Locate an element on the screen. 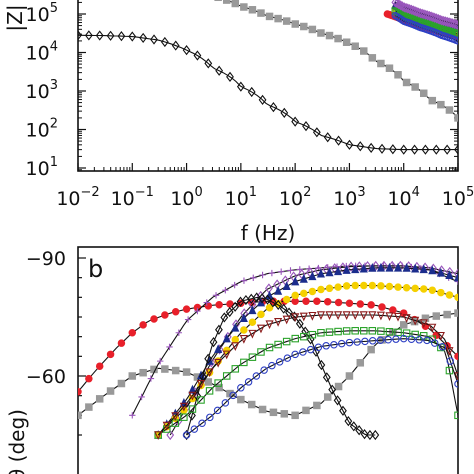 This screenshot has width=474, height=474. panel-a-x-tick-label: 10³ is located at coordinates (349, 197).